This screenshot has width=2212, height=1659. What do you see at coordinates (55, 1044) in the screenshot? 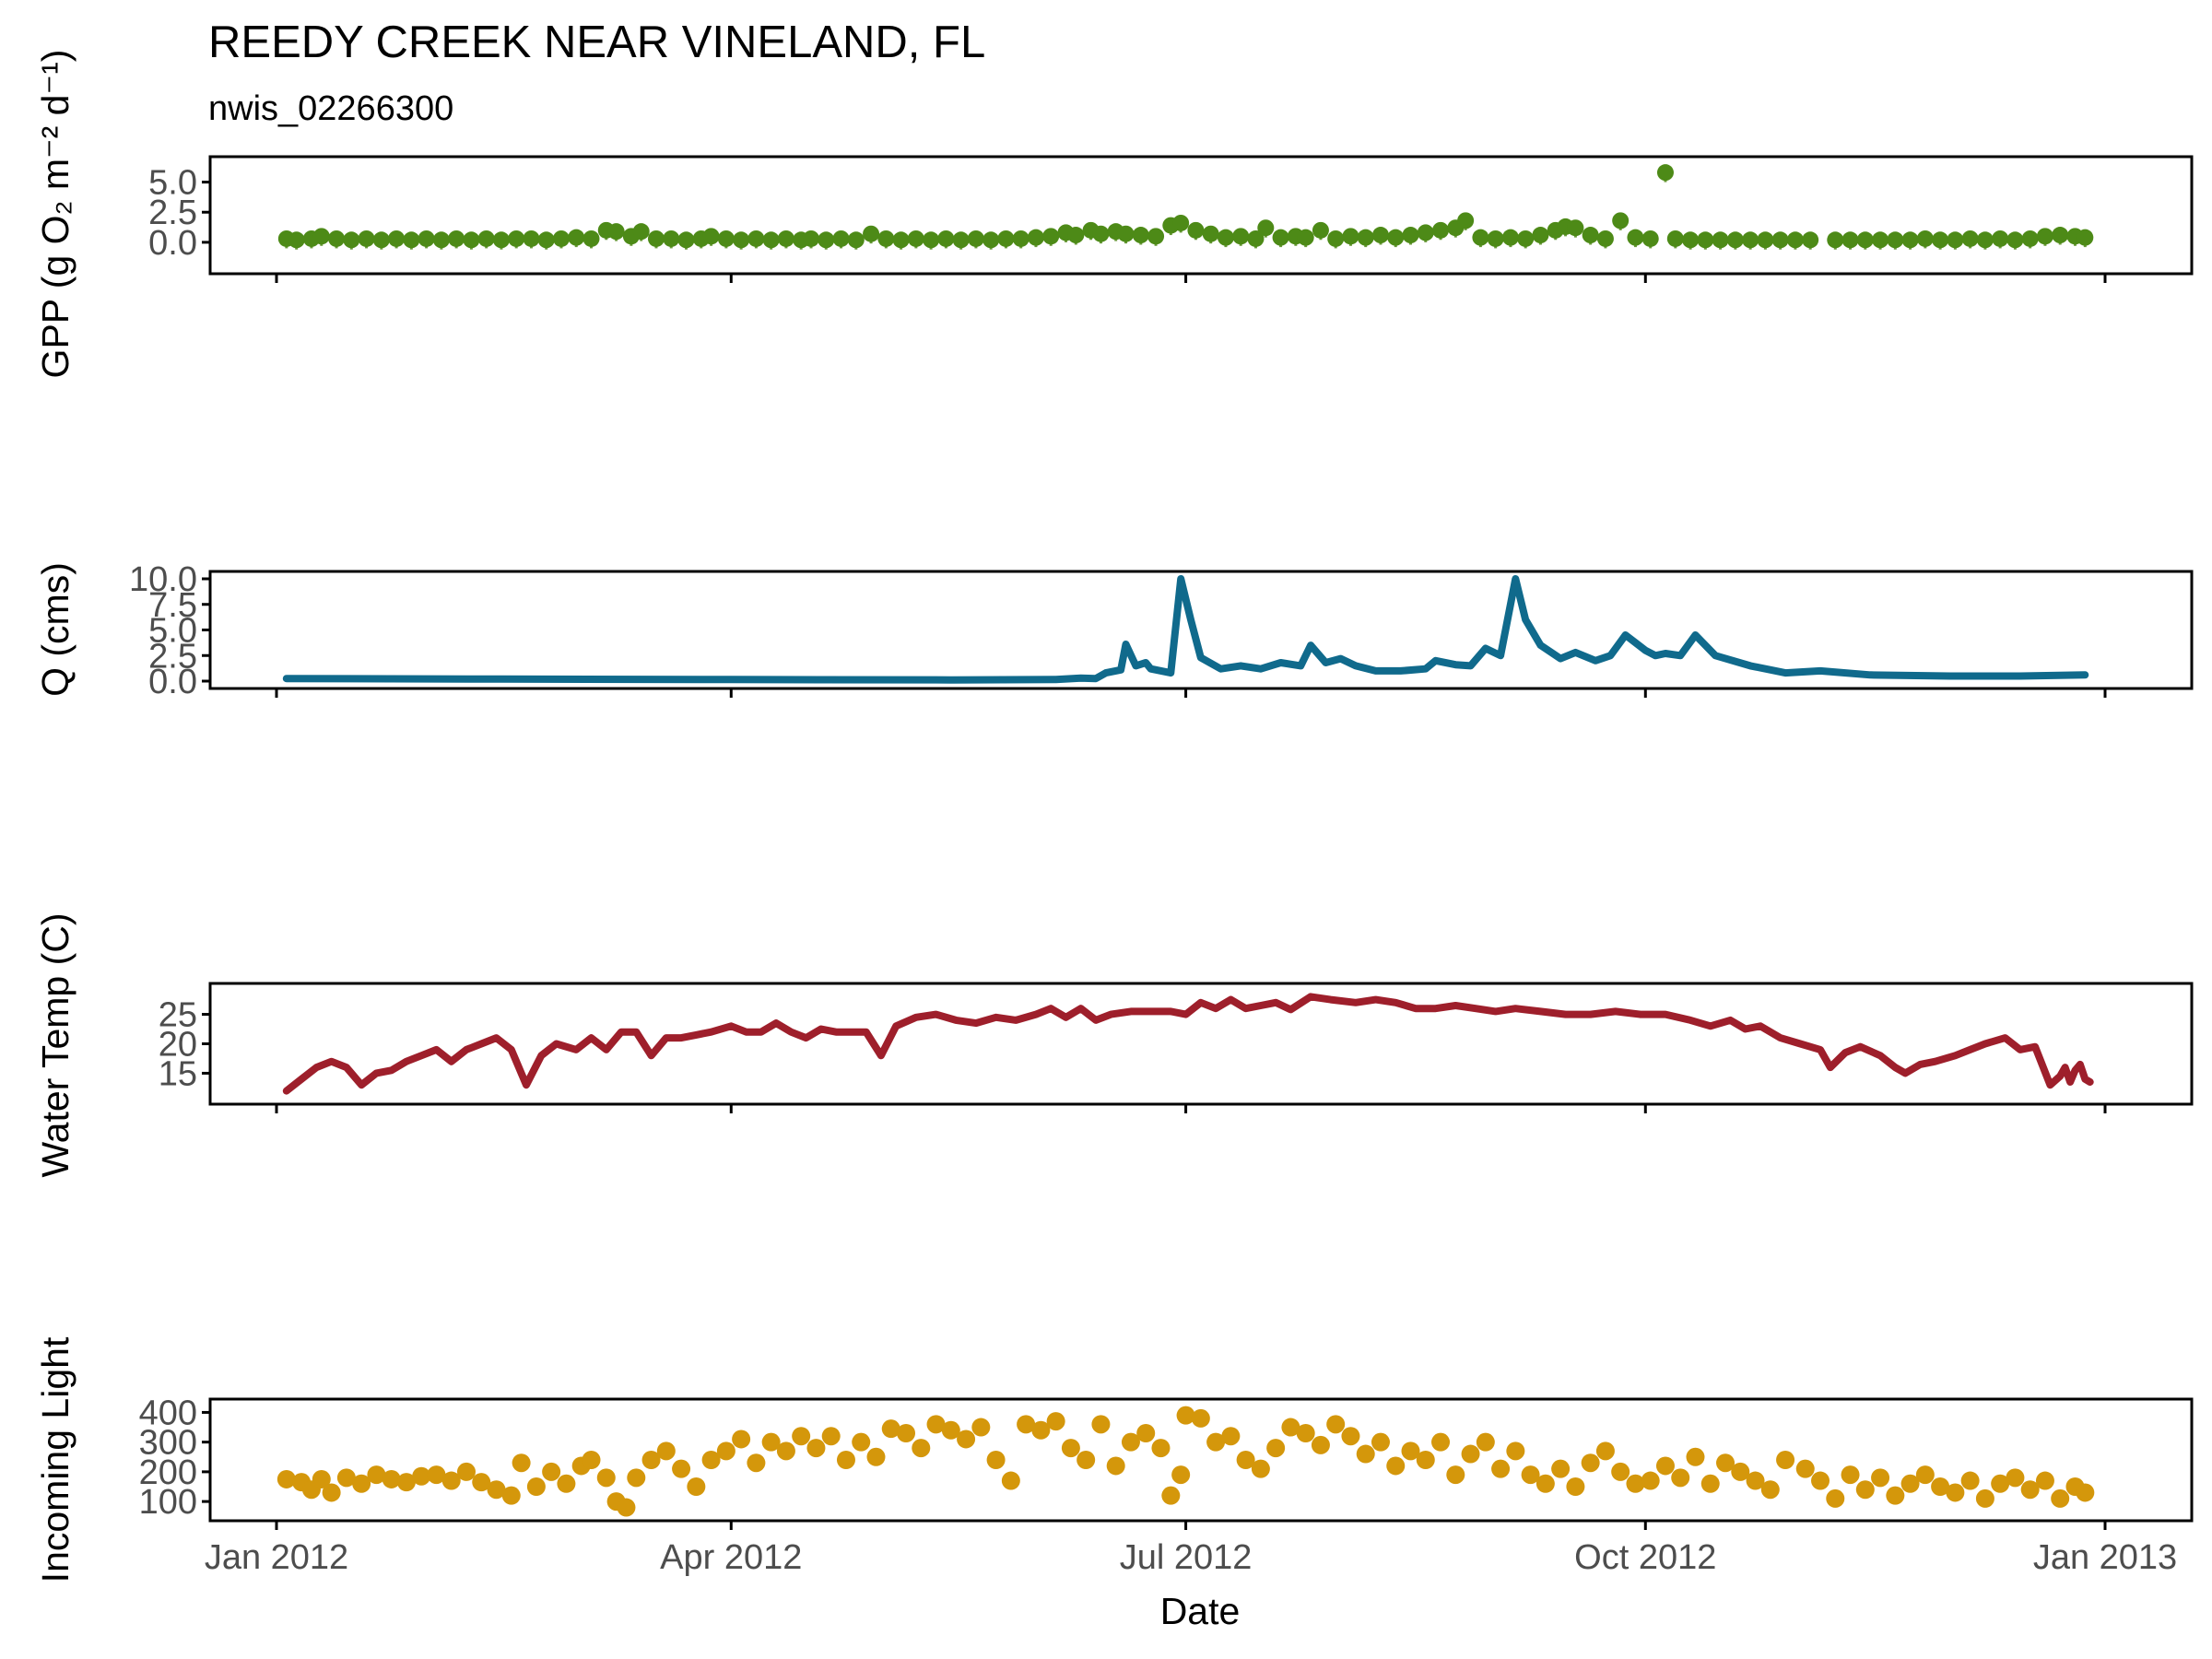
I see `y-axis-title: Water Temp (C)` at bounding box center [55, 1044].